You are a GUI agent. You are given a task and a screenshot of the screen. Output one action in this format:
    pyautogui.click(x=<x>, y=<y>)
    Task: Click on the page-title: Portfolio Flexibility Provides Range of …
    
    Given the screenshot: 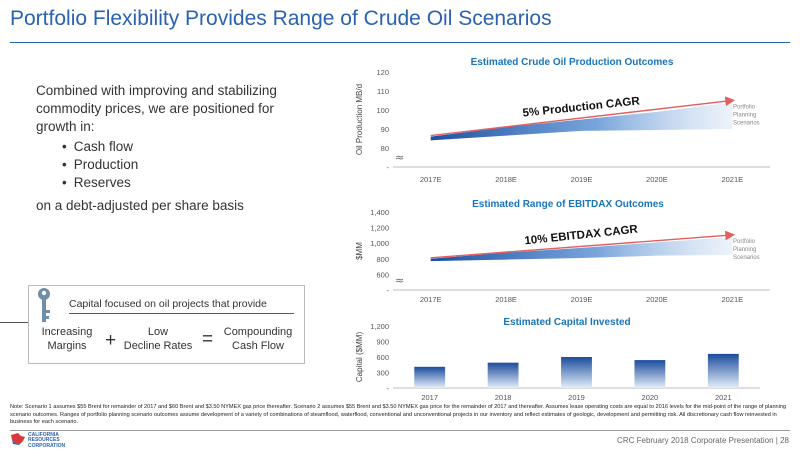 What is the action you would take?
    pyautogui.click(x=281, y=18)
    